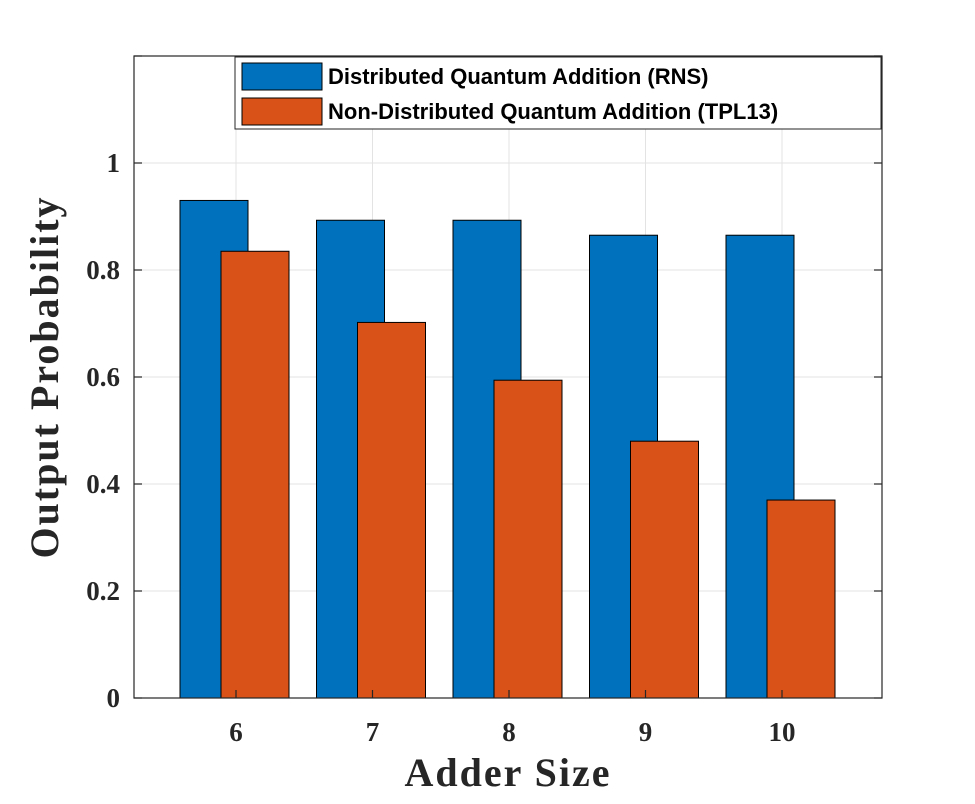 Image resolution: width=975 pixels, height=804 pixels. Describe the element at coordinates (114, 163) in the screenshot. I see `y-tick-label: 1` at that location.